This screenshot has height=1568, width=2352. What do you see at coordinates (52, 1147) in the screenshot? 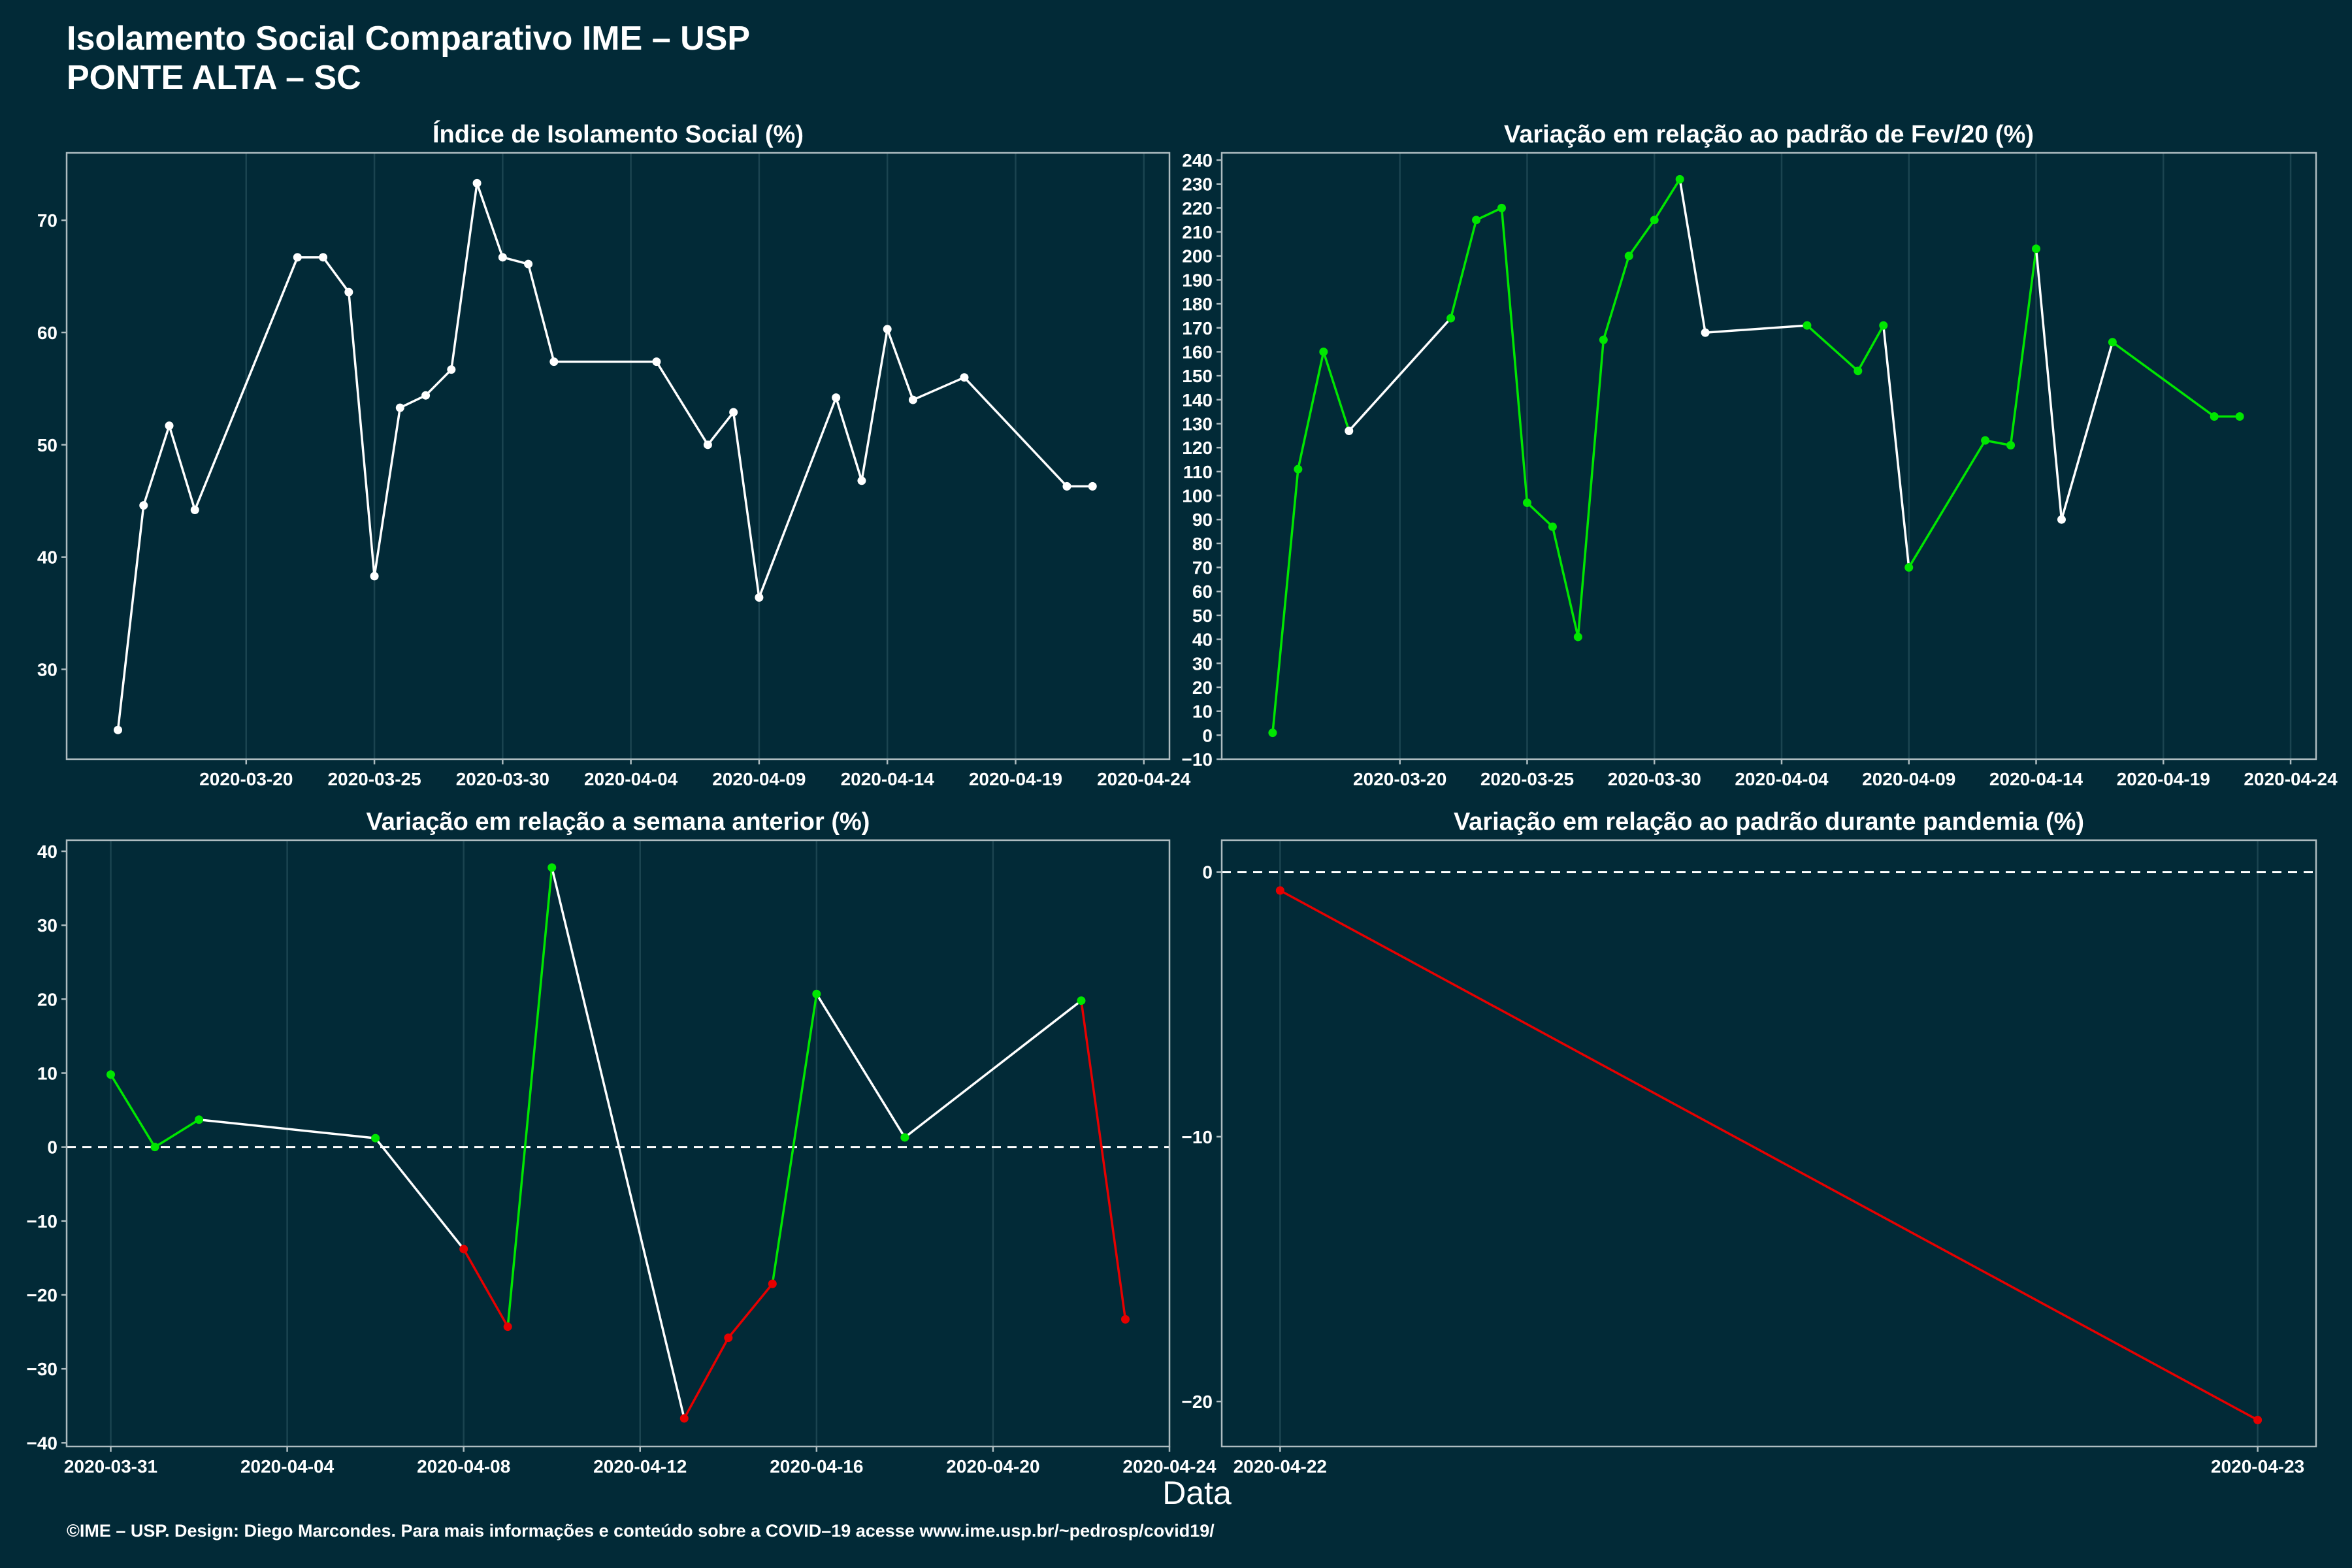
I see `y-tick-label: 0` at bounding box center [52, 1147].